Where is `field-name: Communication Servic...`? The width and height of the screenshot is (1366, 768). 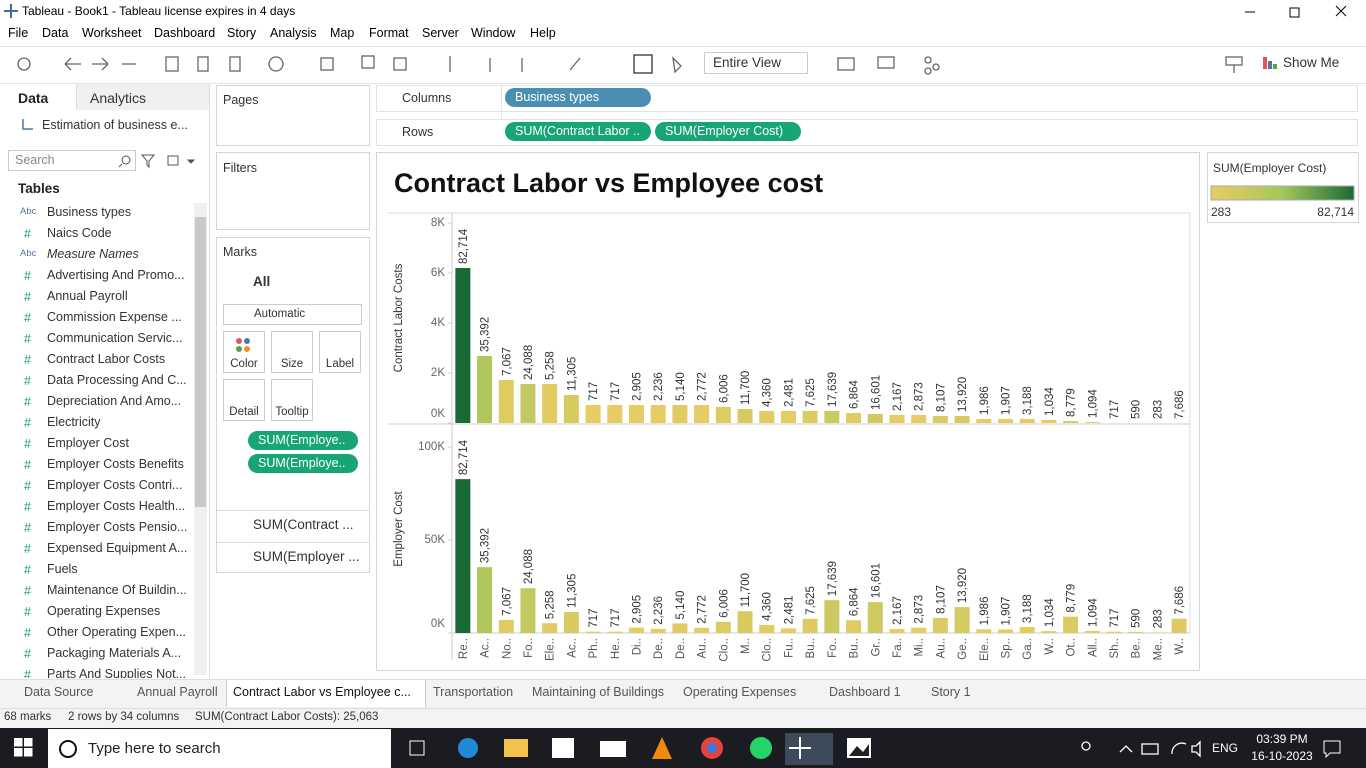 field-name: Communication Servic... is located at coordinates (115, 338).